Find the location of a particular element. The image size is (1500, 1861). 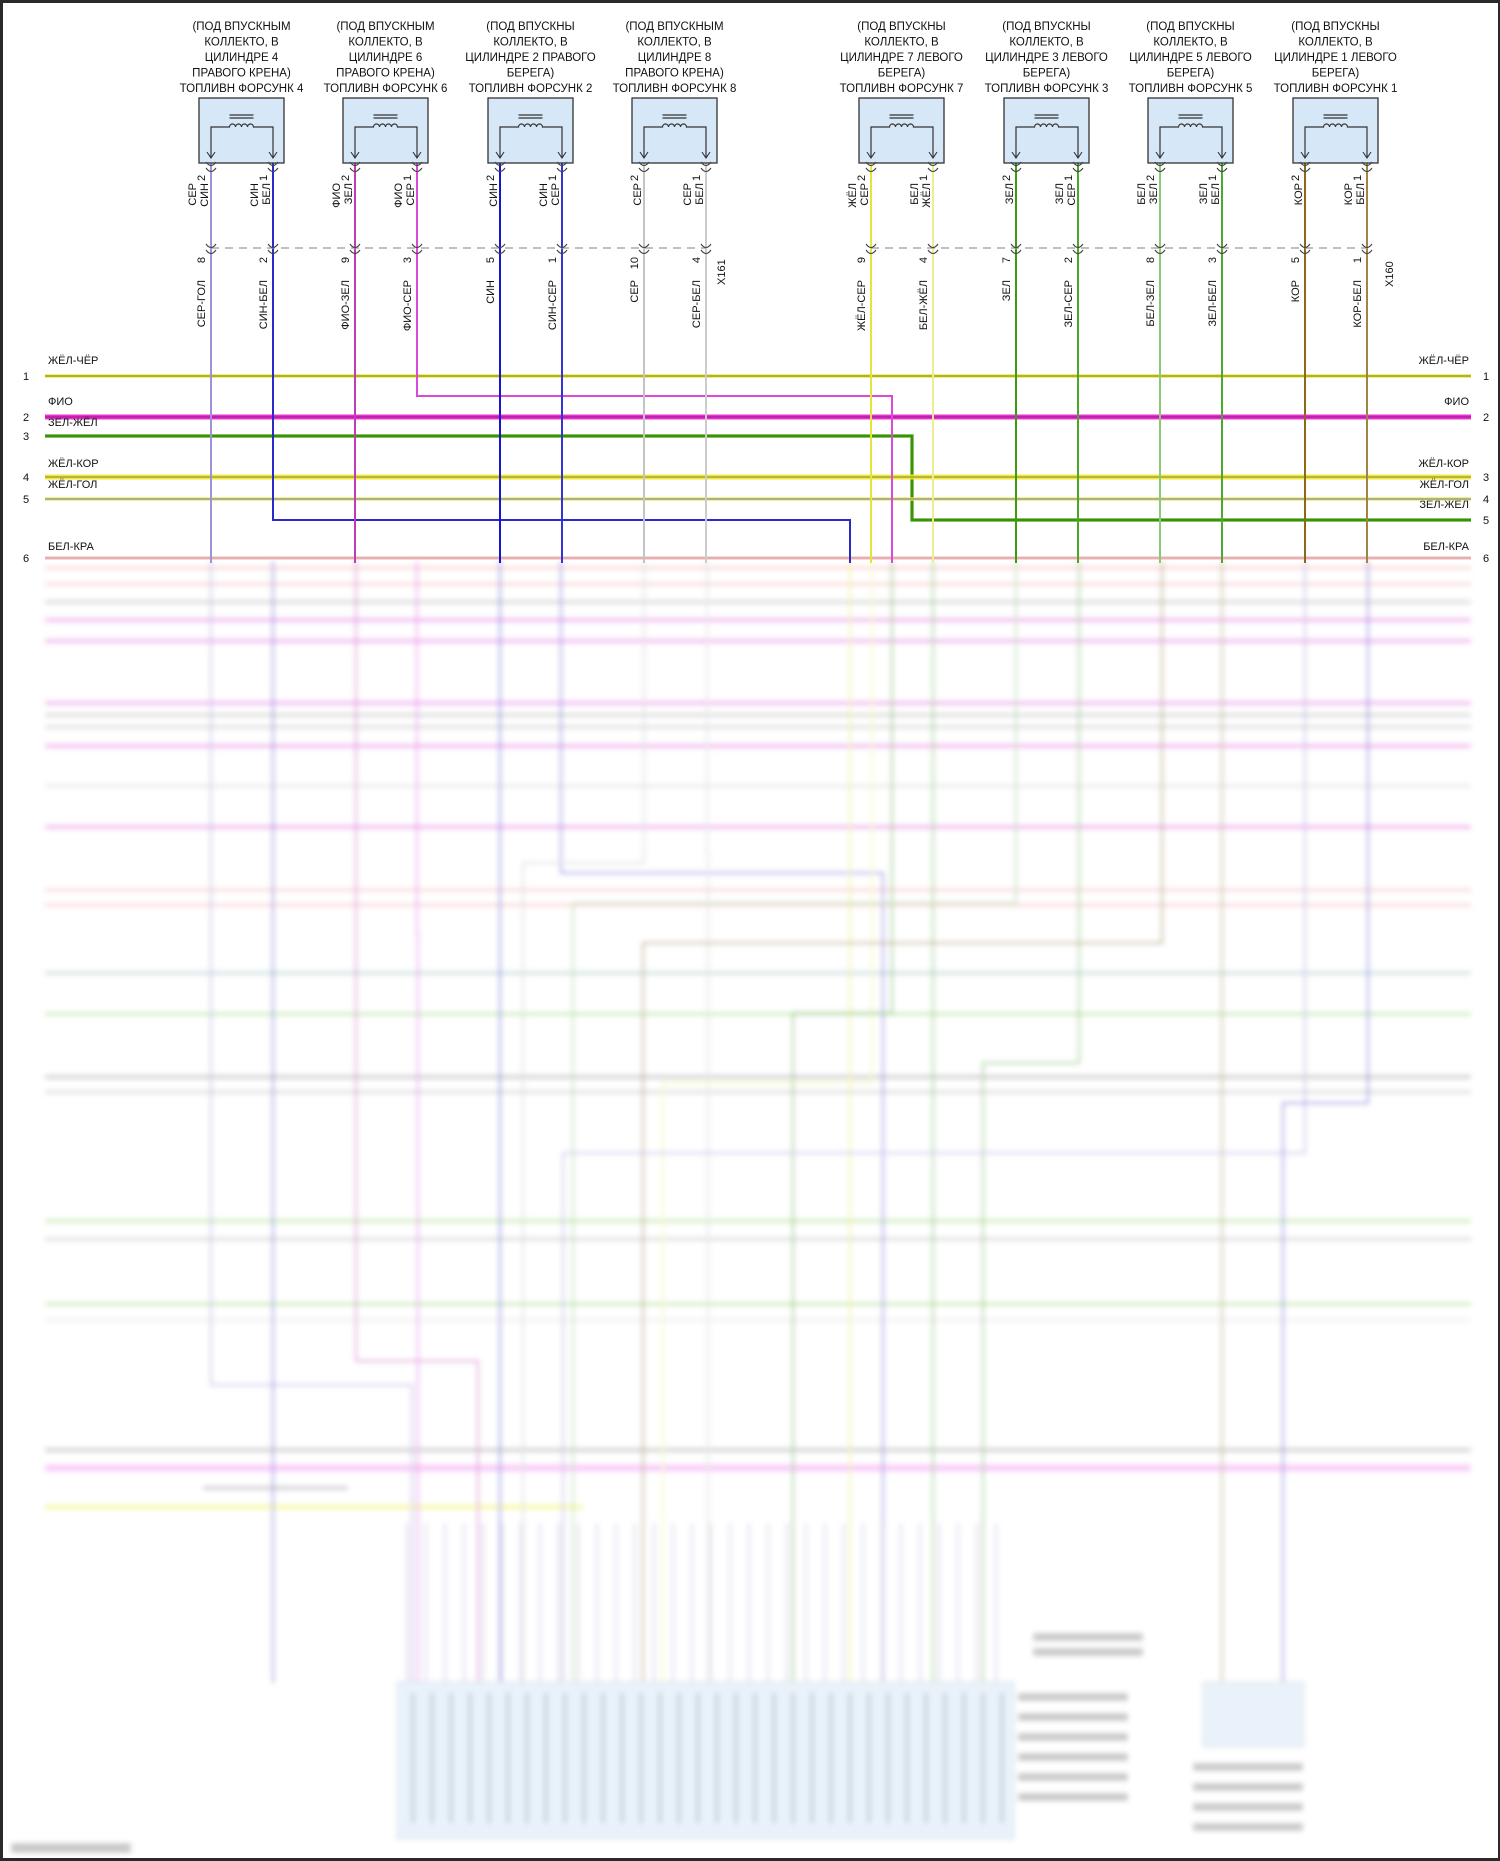

bus-left-number: 2 is located at coordinates (26, 418).